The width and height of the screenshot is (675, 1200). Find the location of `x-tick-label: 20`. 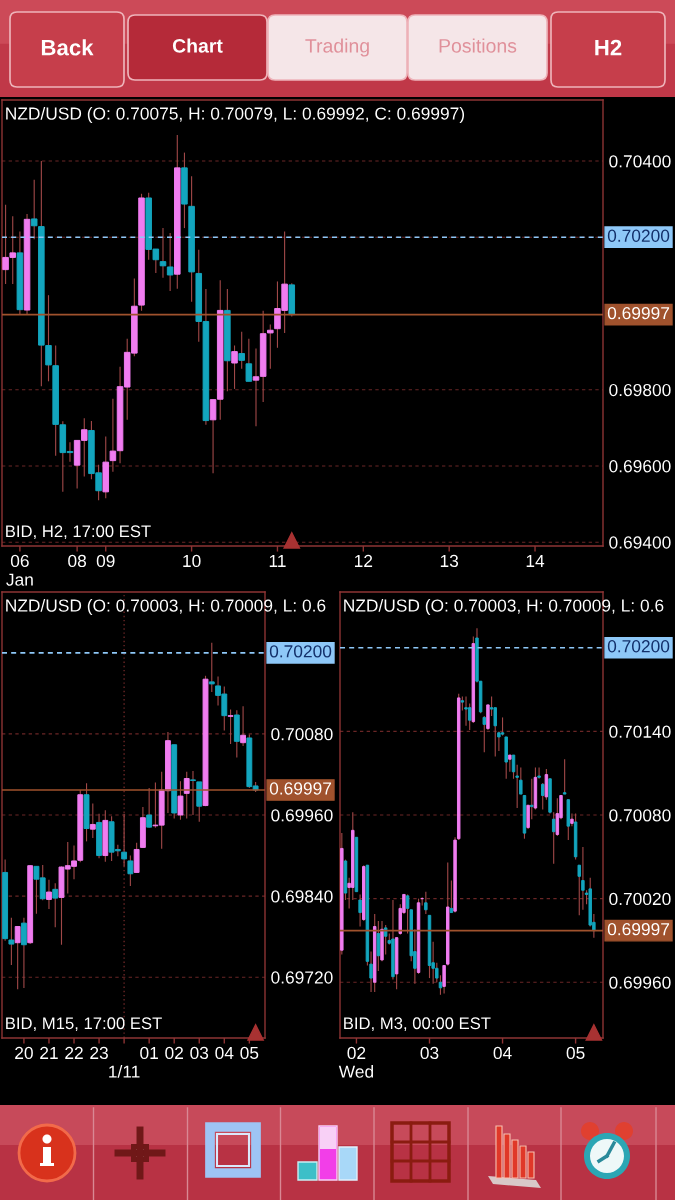

x-tick-label: 20 is located at coordinates (24, 1053).